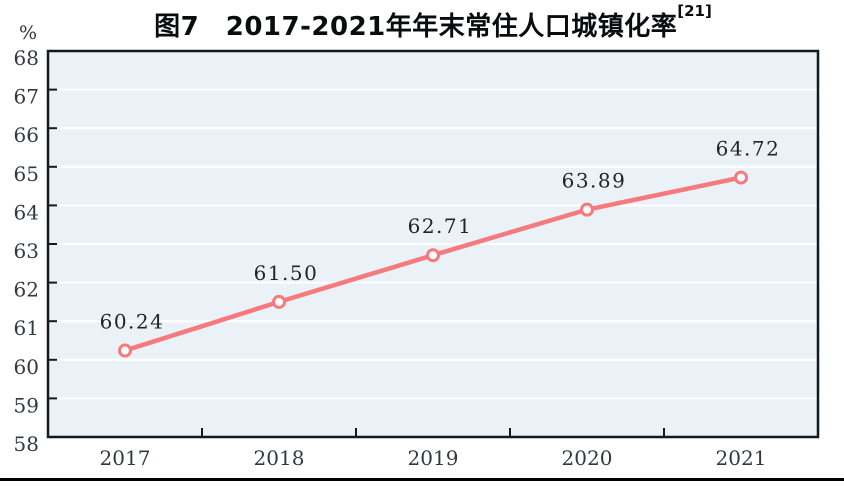  I want to click on x-axis-tick-label: 2018, so click(279, 458).